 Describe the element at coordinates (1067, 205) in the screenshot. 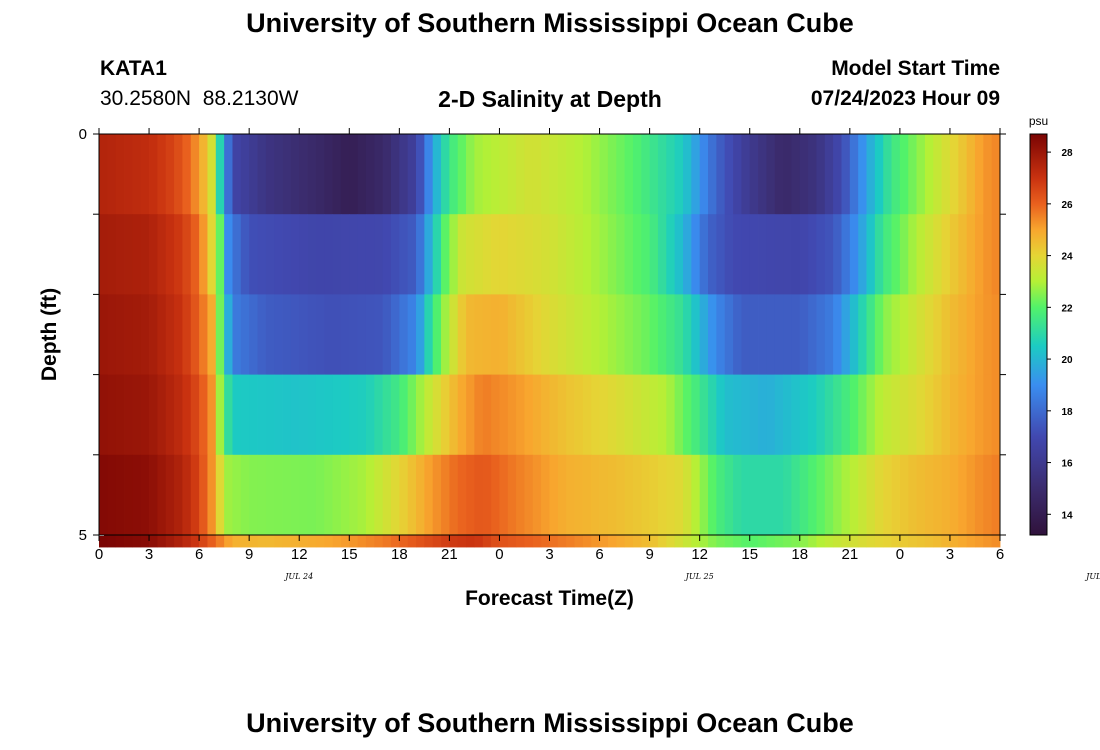

I see `colorbar-tick-label: 26` at that location.